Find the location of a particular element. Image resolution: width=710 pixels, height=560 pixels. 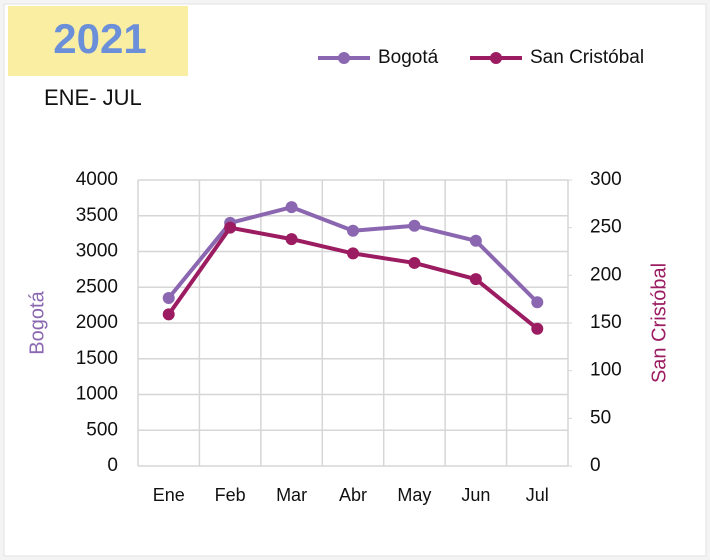

x-tick-label: Mar is located at coordinates (291, 495).